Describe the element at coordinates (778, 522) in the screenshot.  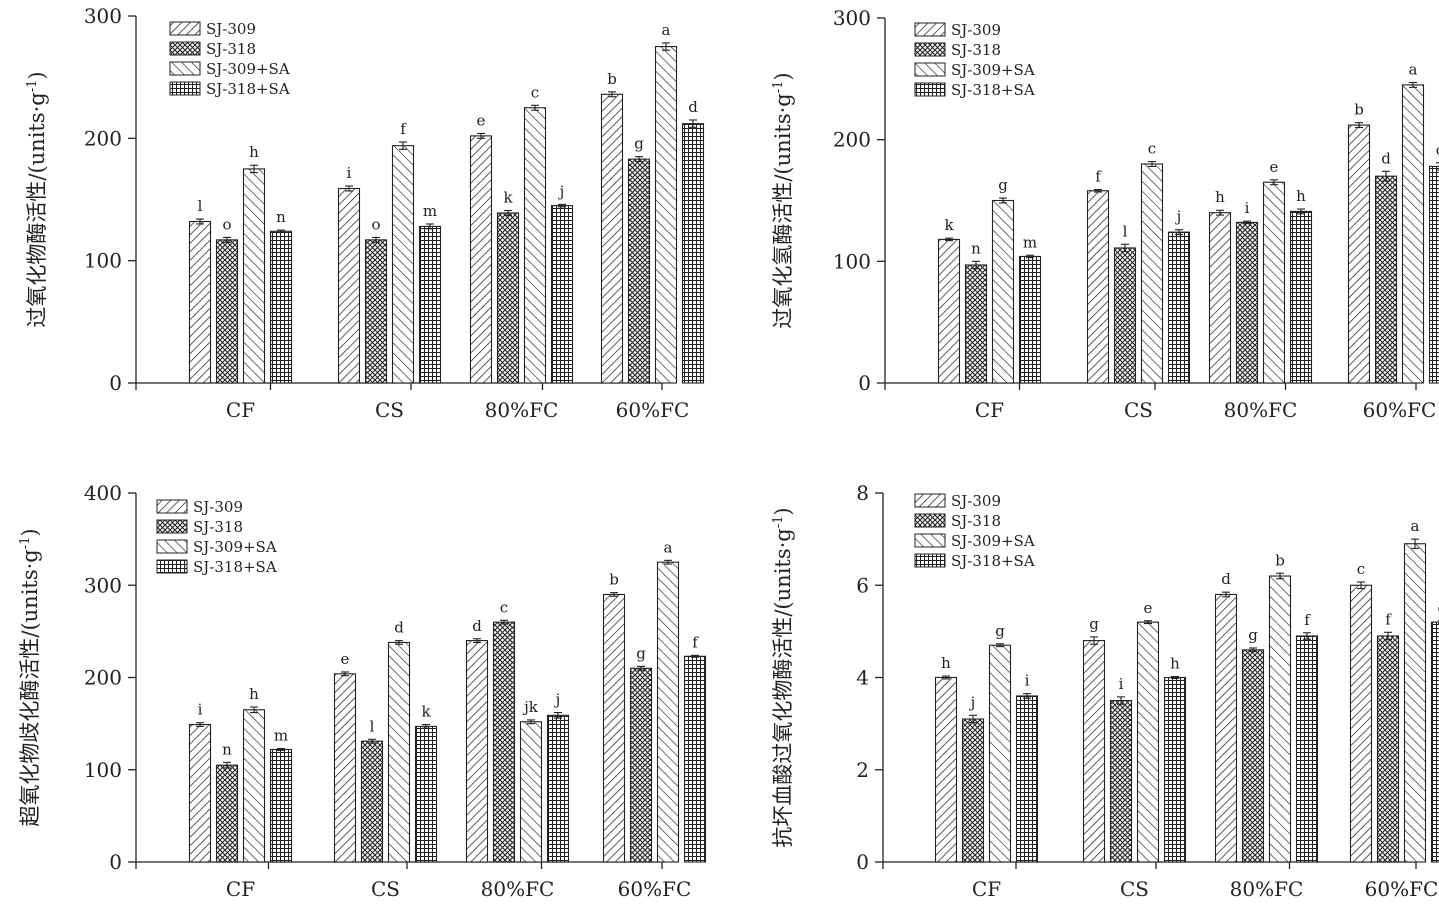
I see `y-axis-label-superscript: -1` at that location.